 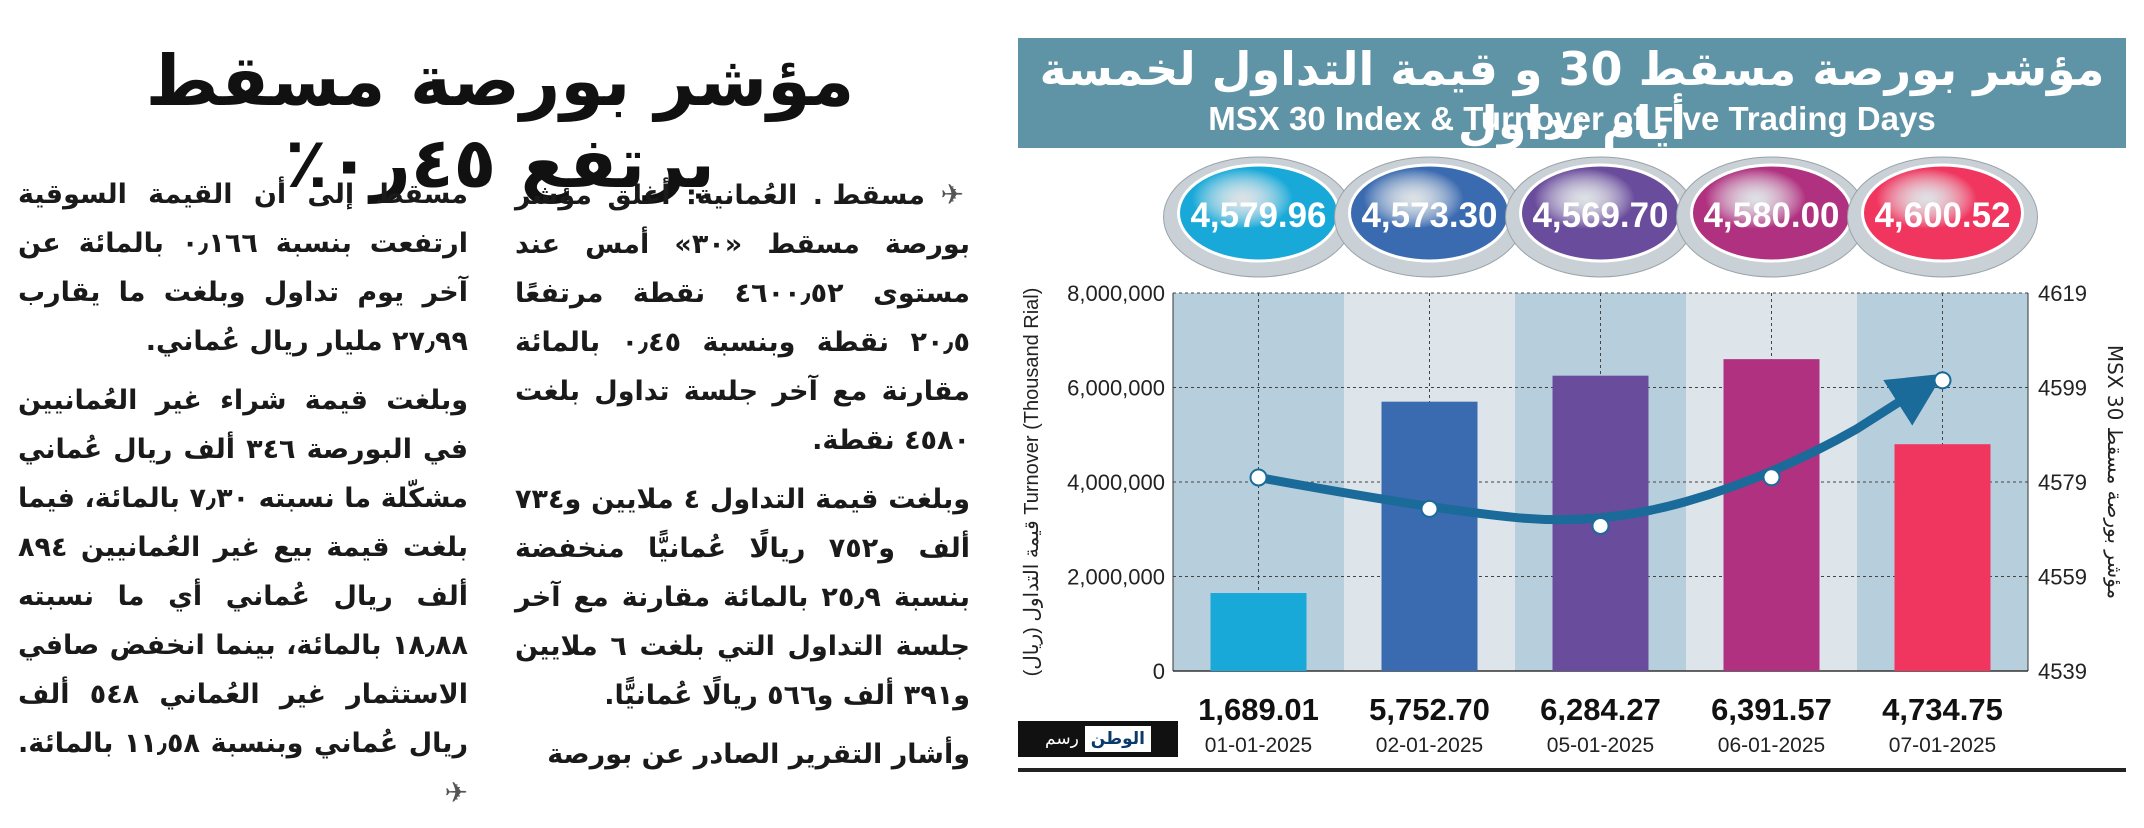 What do you see at coordinates (1116, 388) in the screenshot?
I see `y-left-tick-label: 6,000,000` at bounding box center [1116, 388].